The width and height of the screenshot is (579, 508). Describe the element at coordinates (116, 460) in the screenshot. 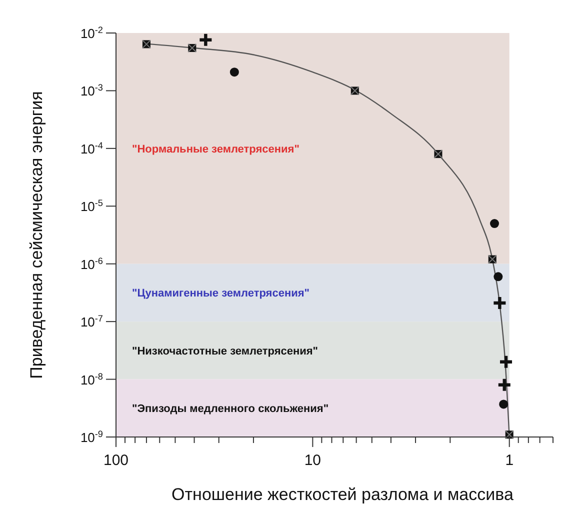

I see `x-tick-label: 100` at that location.